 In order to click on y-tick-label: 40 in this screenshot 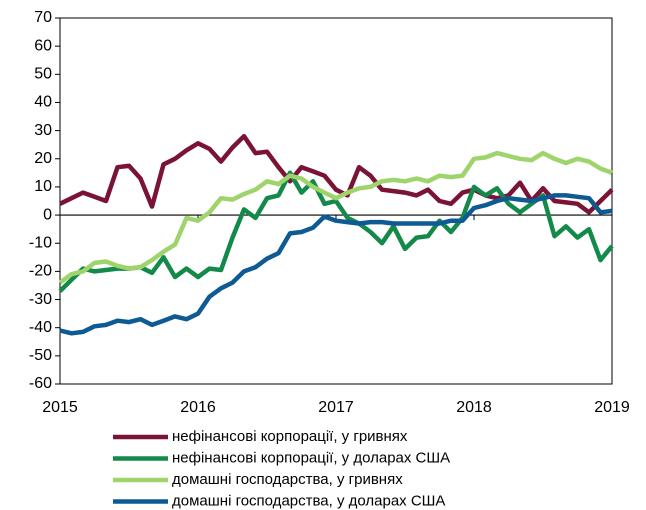, I will do `click(43, 102)`.